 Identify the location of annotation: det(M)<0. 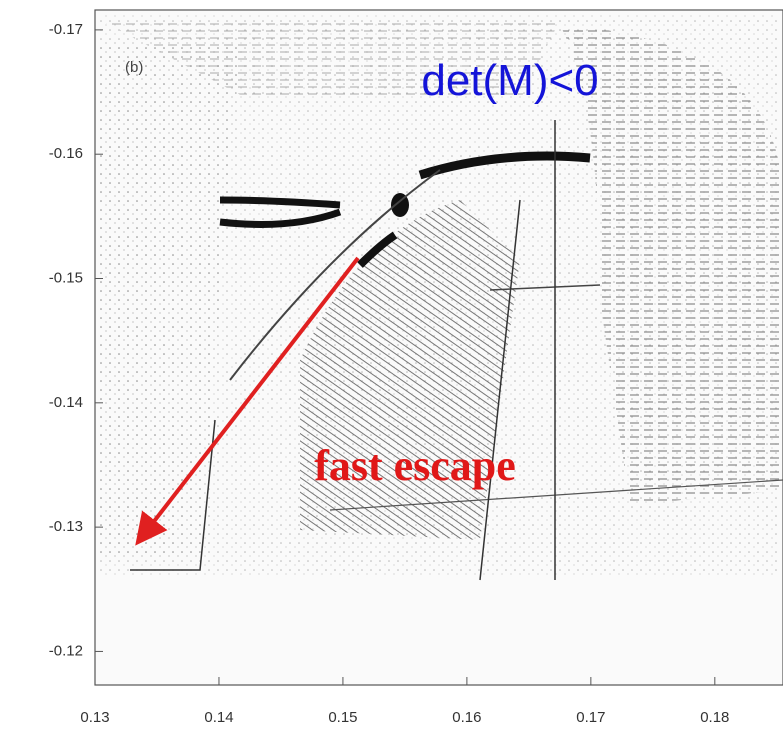
(509, 80).